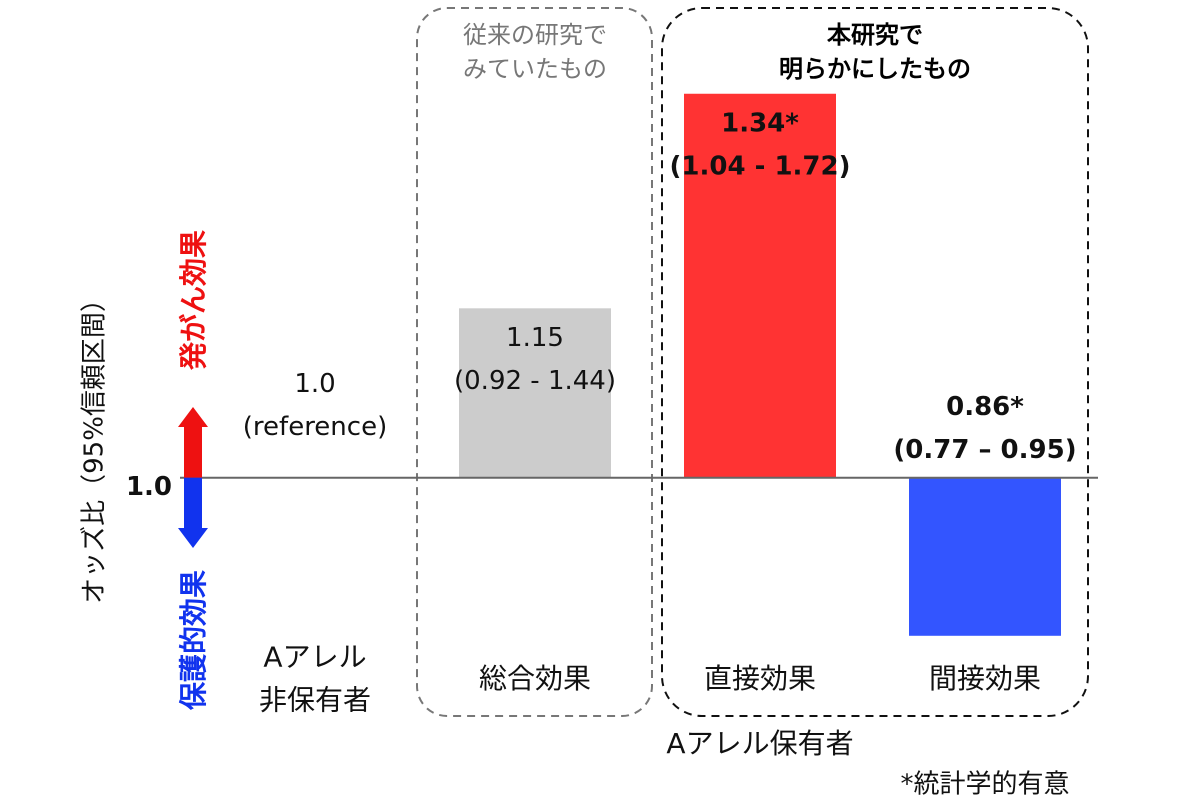 The image size is (1200, 800). I want to click on down-label: 保護的効果, so click(193, 640).